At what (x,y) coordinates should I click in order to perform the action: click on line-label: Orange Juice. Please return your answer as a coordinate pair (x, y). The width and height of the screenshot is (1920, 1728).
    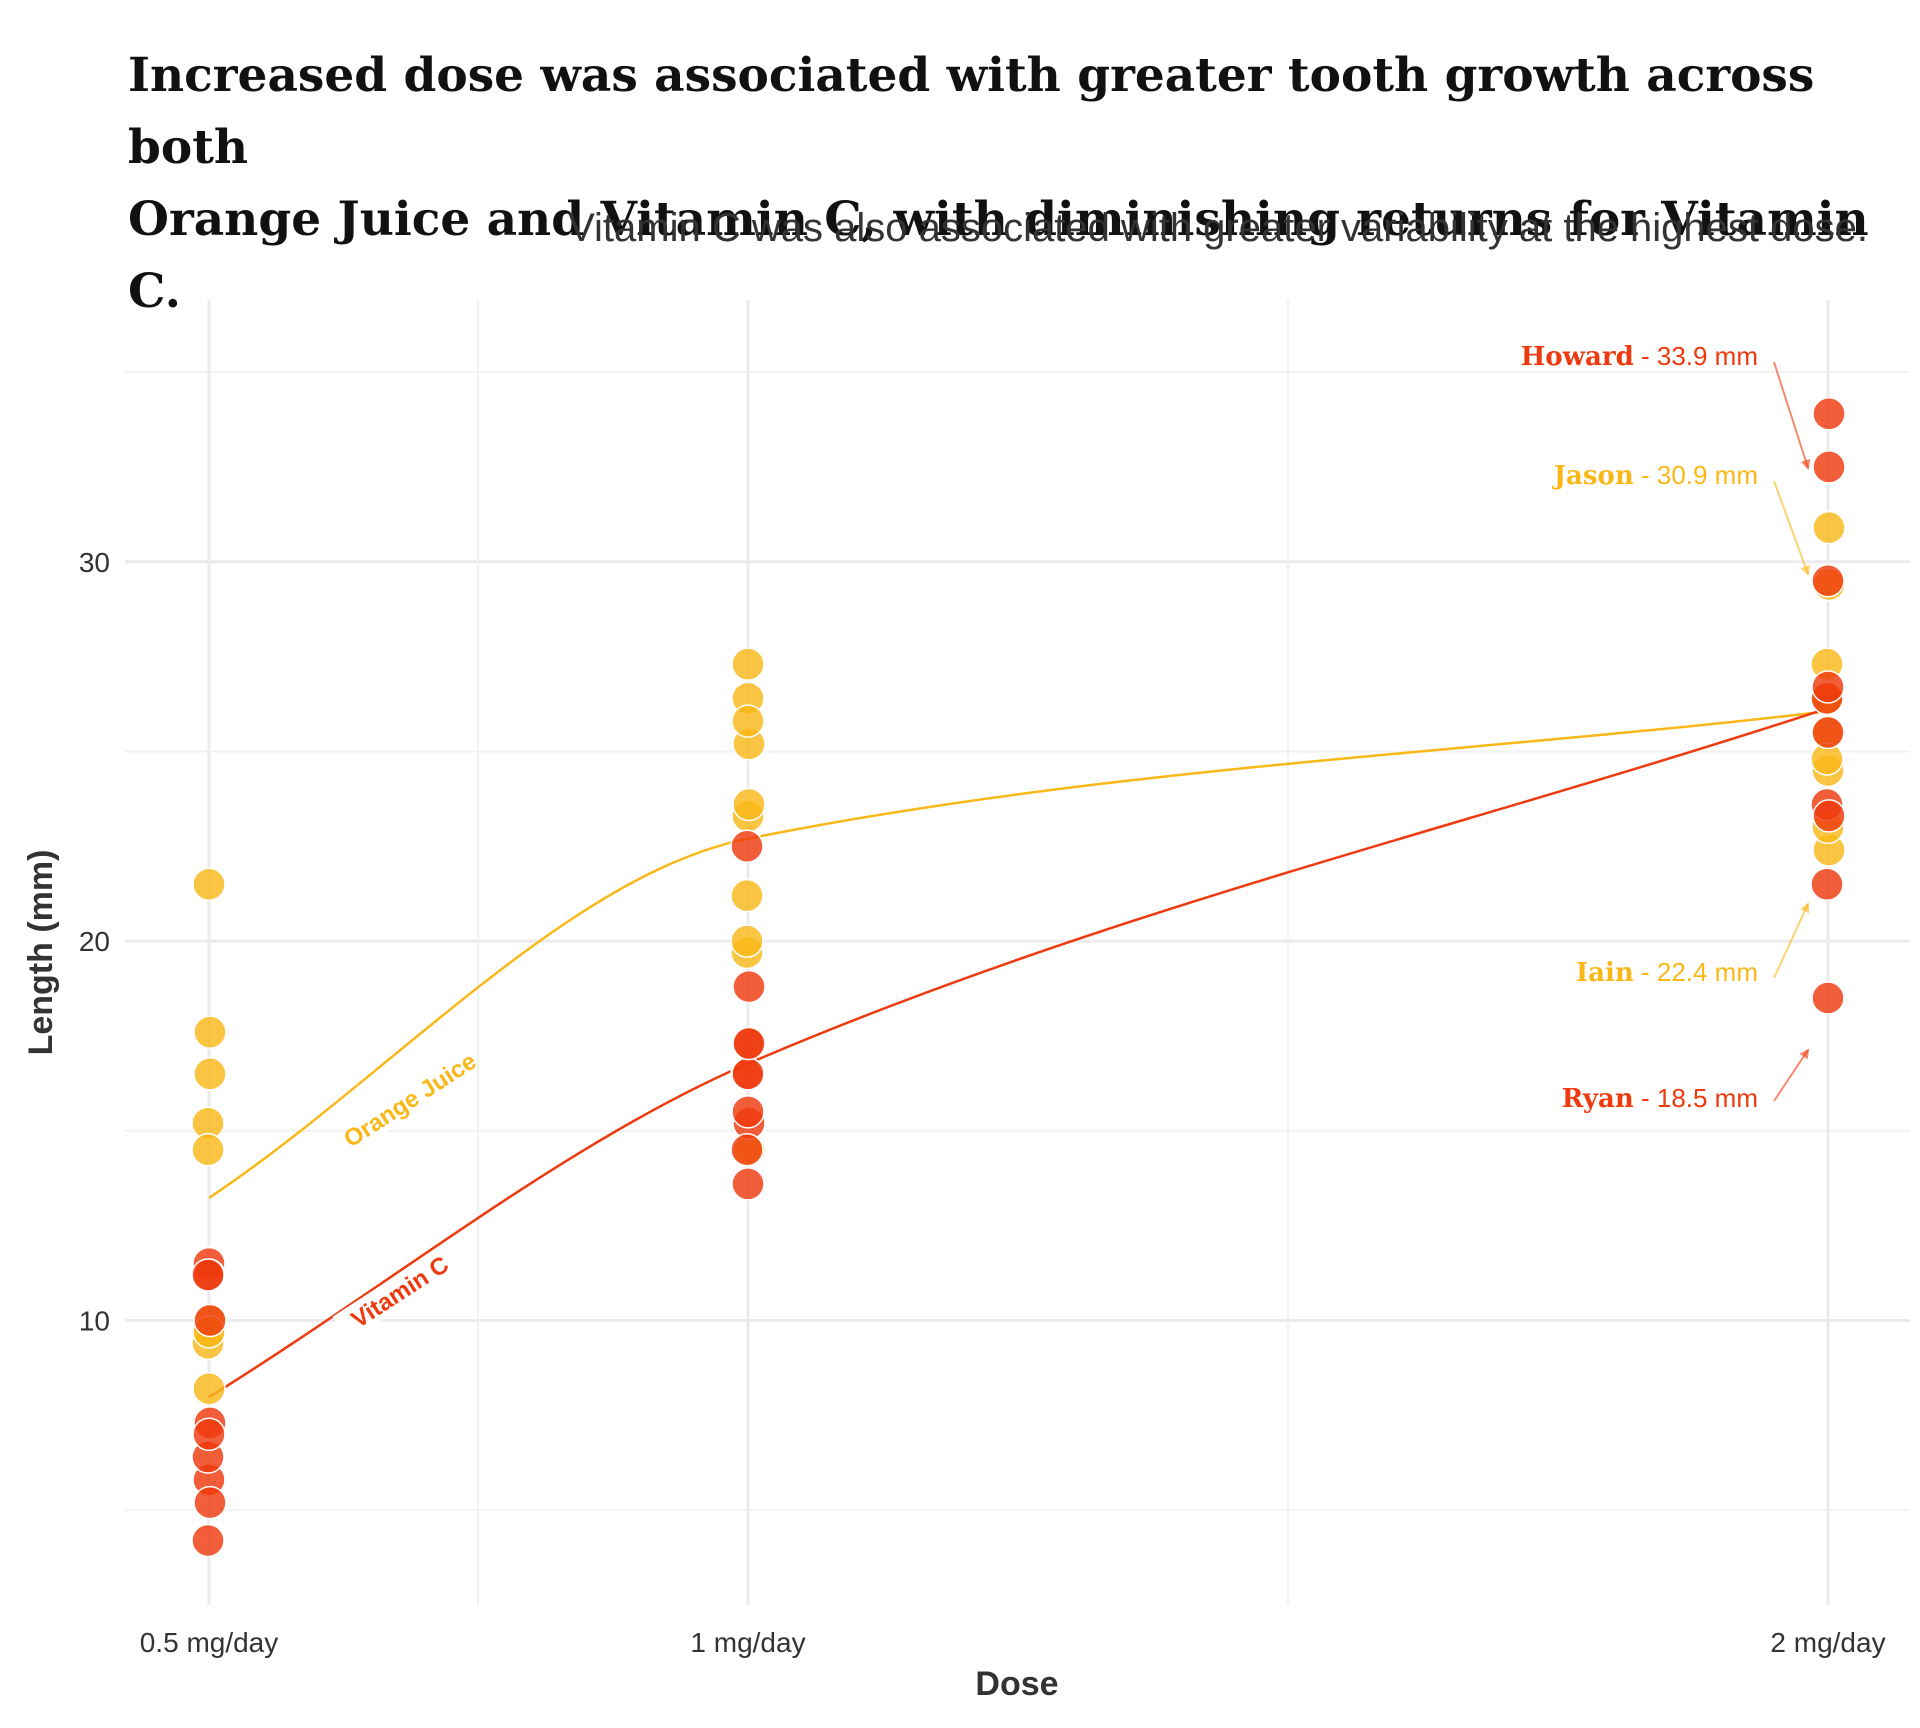
    Looking at the image, I should click on (410, 1100).